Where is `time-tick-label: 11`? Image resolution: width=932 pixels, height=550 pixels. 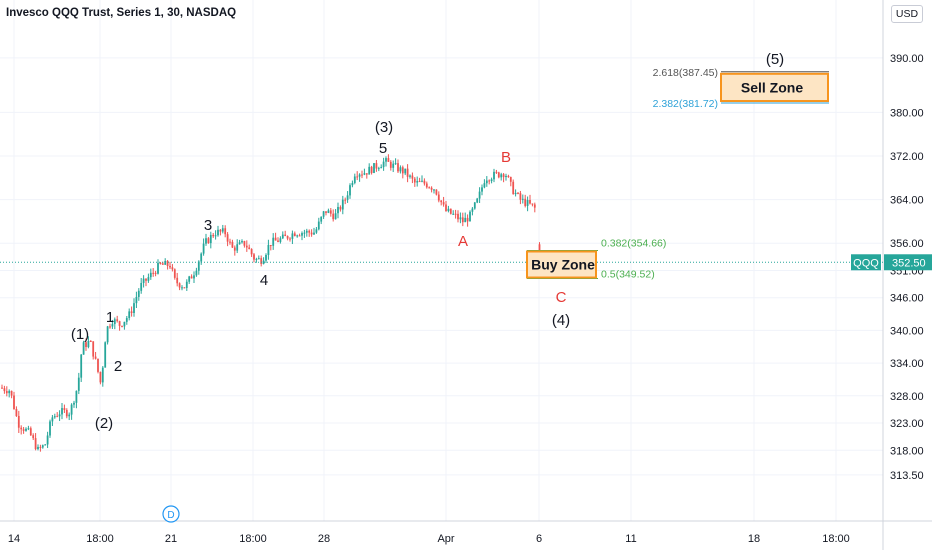
time-tick-label: 11 is located at coordinates (630, 539).